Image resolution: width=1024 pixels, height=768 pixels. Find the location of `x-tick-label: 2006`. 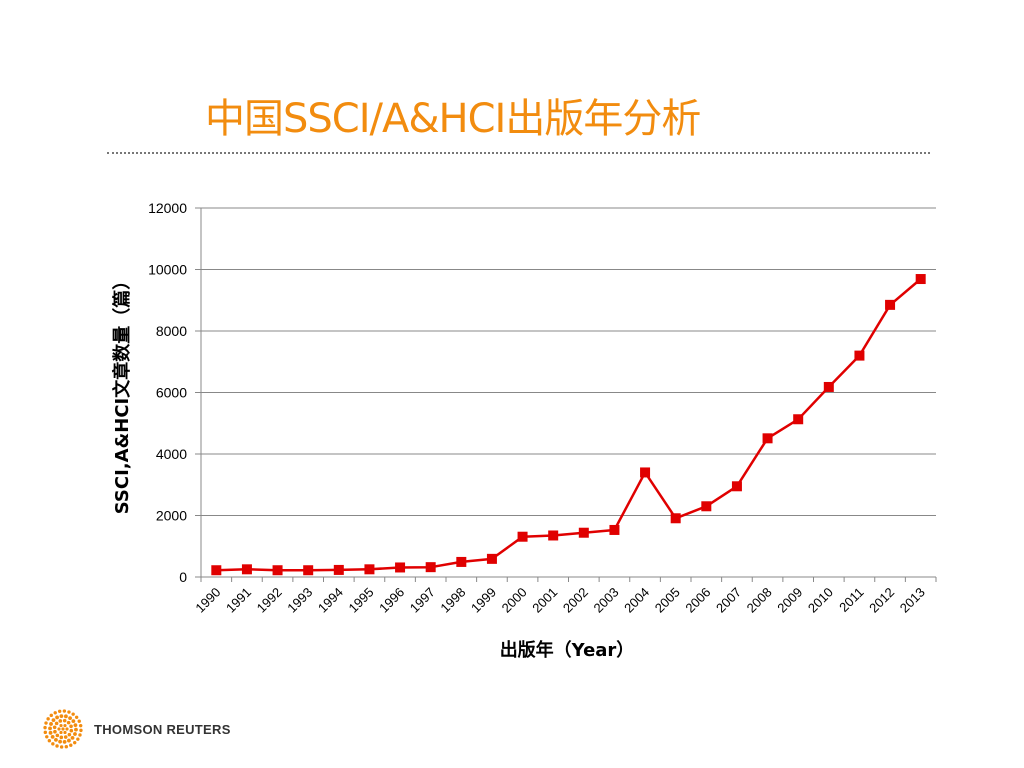

x-tick-label: 2006 is located at coordinates (697, 600).